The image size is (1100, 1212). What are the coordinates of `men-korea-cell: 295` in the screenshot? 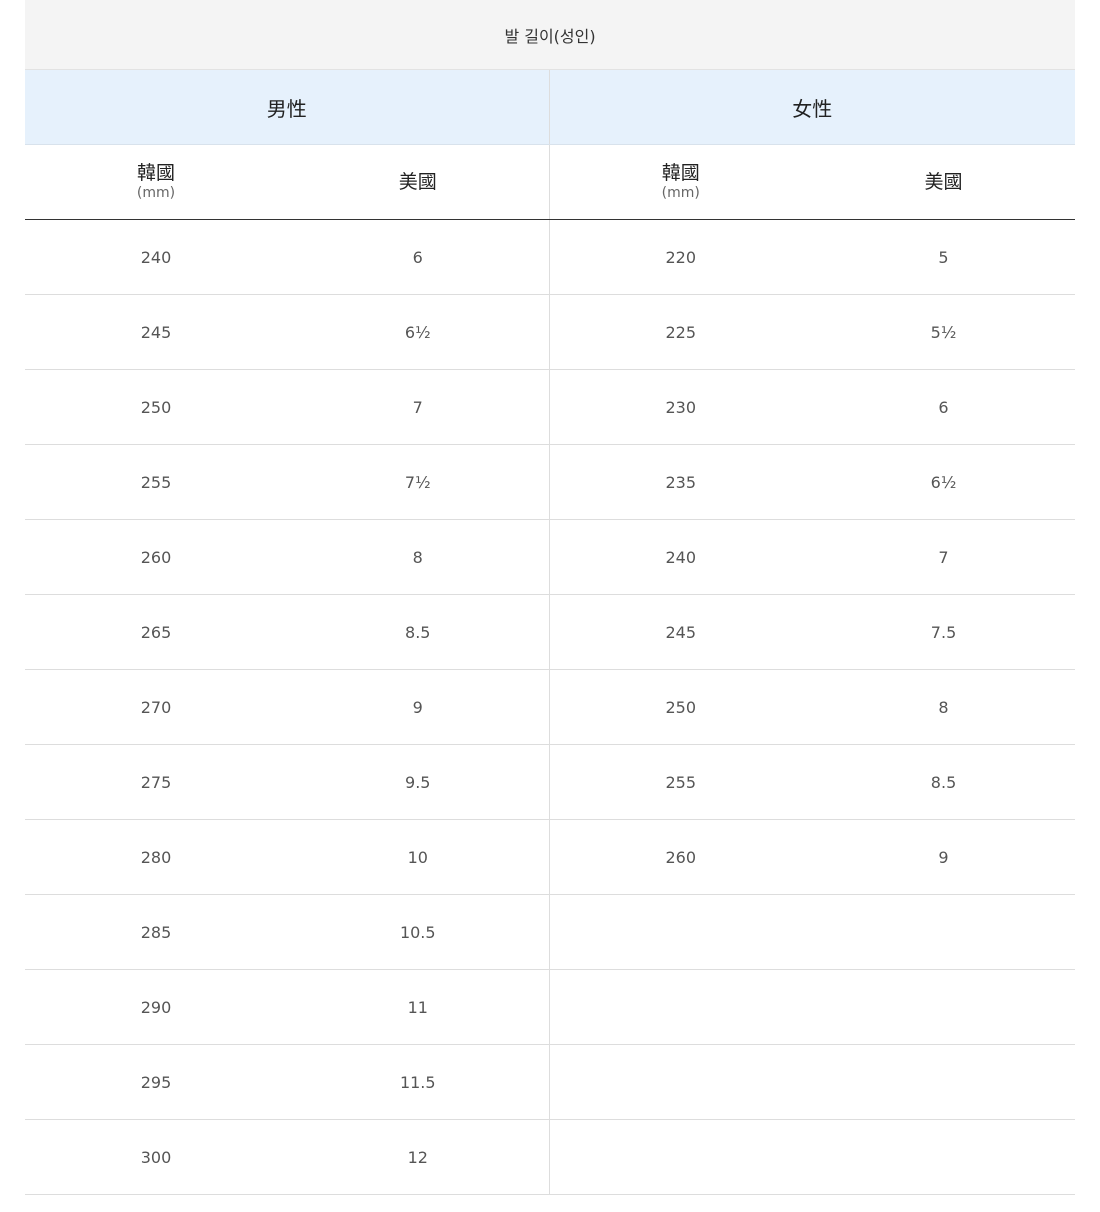 It's located at (156, 1082).